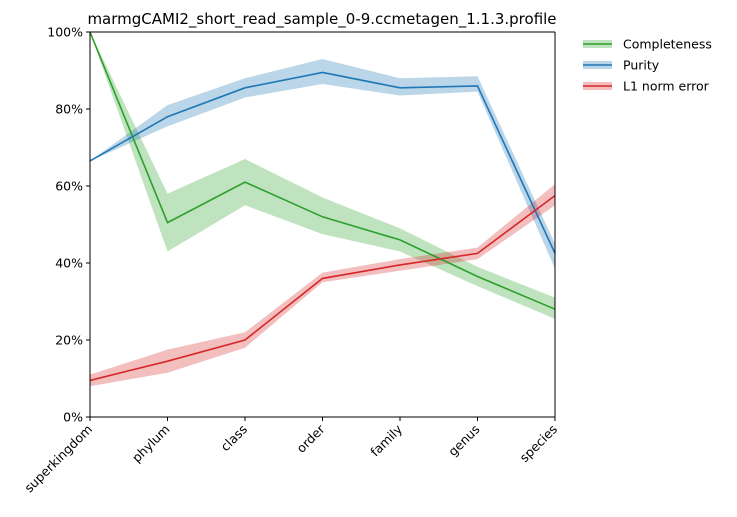 The image size is (737, 517). I want to click on legend-label-l1-norm-error: L1 norm error, so click(666, 86).